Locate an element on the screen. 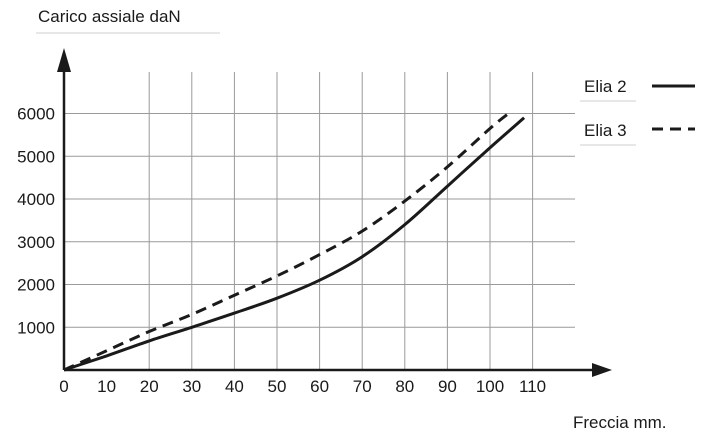 Image resolution: width=701 pixels, height=437 pixels. x-axis-title: Freccia mm. is located at coordinates (620, 422).